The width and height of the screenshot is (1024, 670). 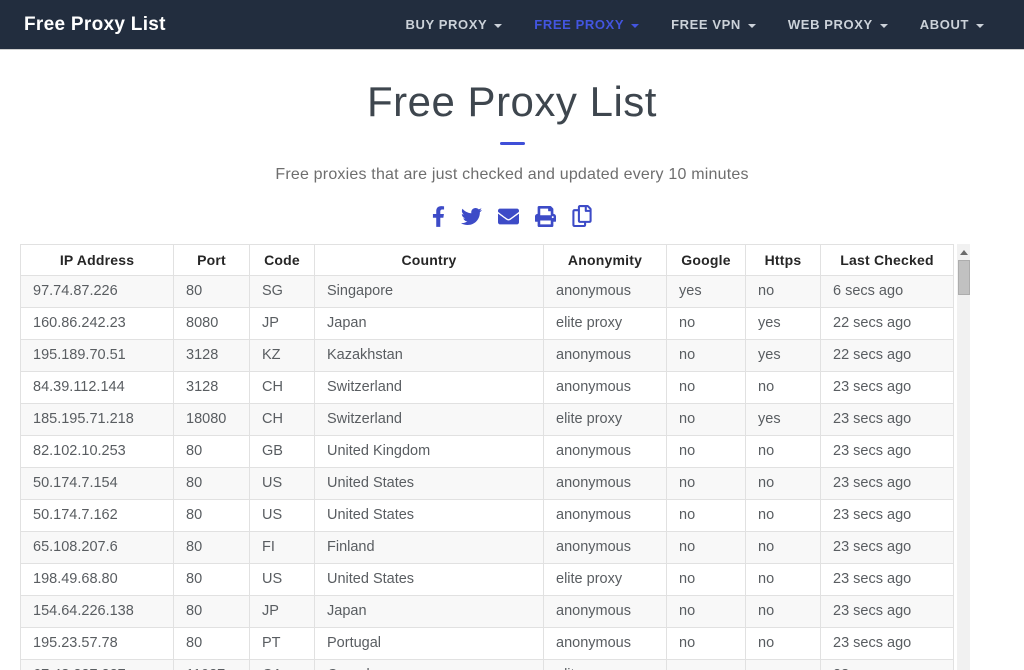 I want to click on facebook-glyph, so click(x=438, y=216).